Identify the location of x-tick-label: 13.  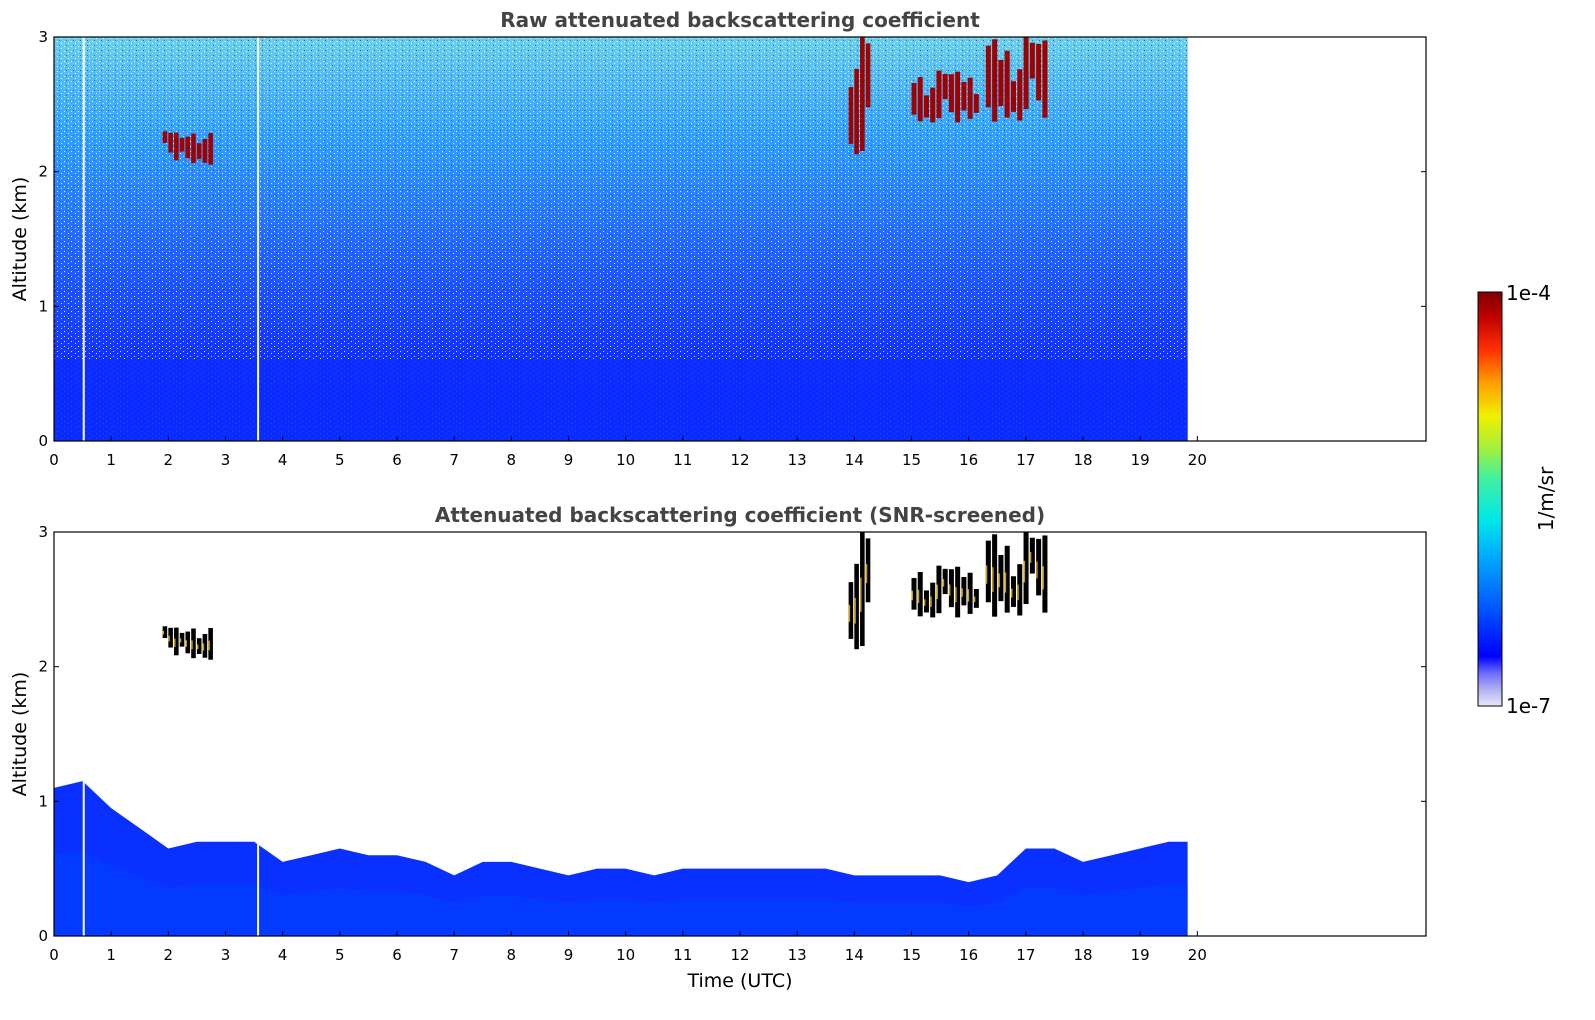
(797, 955).